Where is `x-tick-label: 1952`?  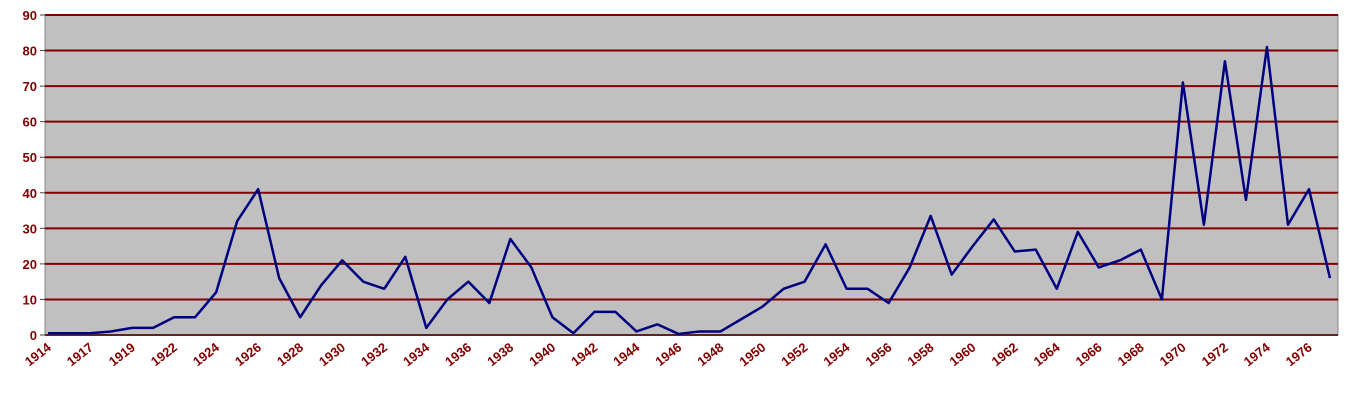
x-tick-label: 1952 is located at coordinates (794, 355).